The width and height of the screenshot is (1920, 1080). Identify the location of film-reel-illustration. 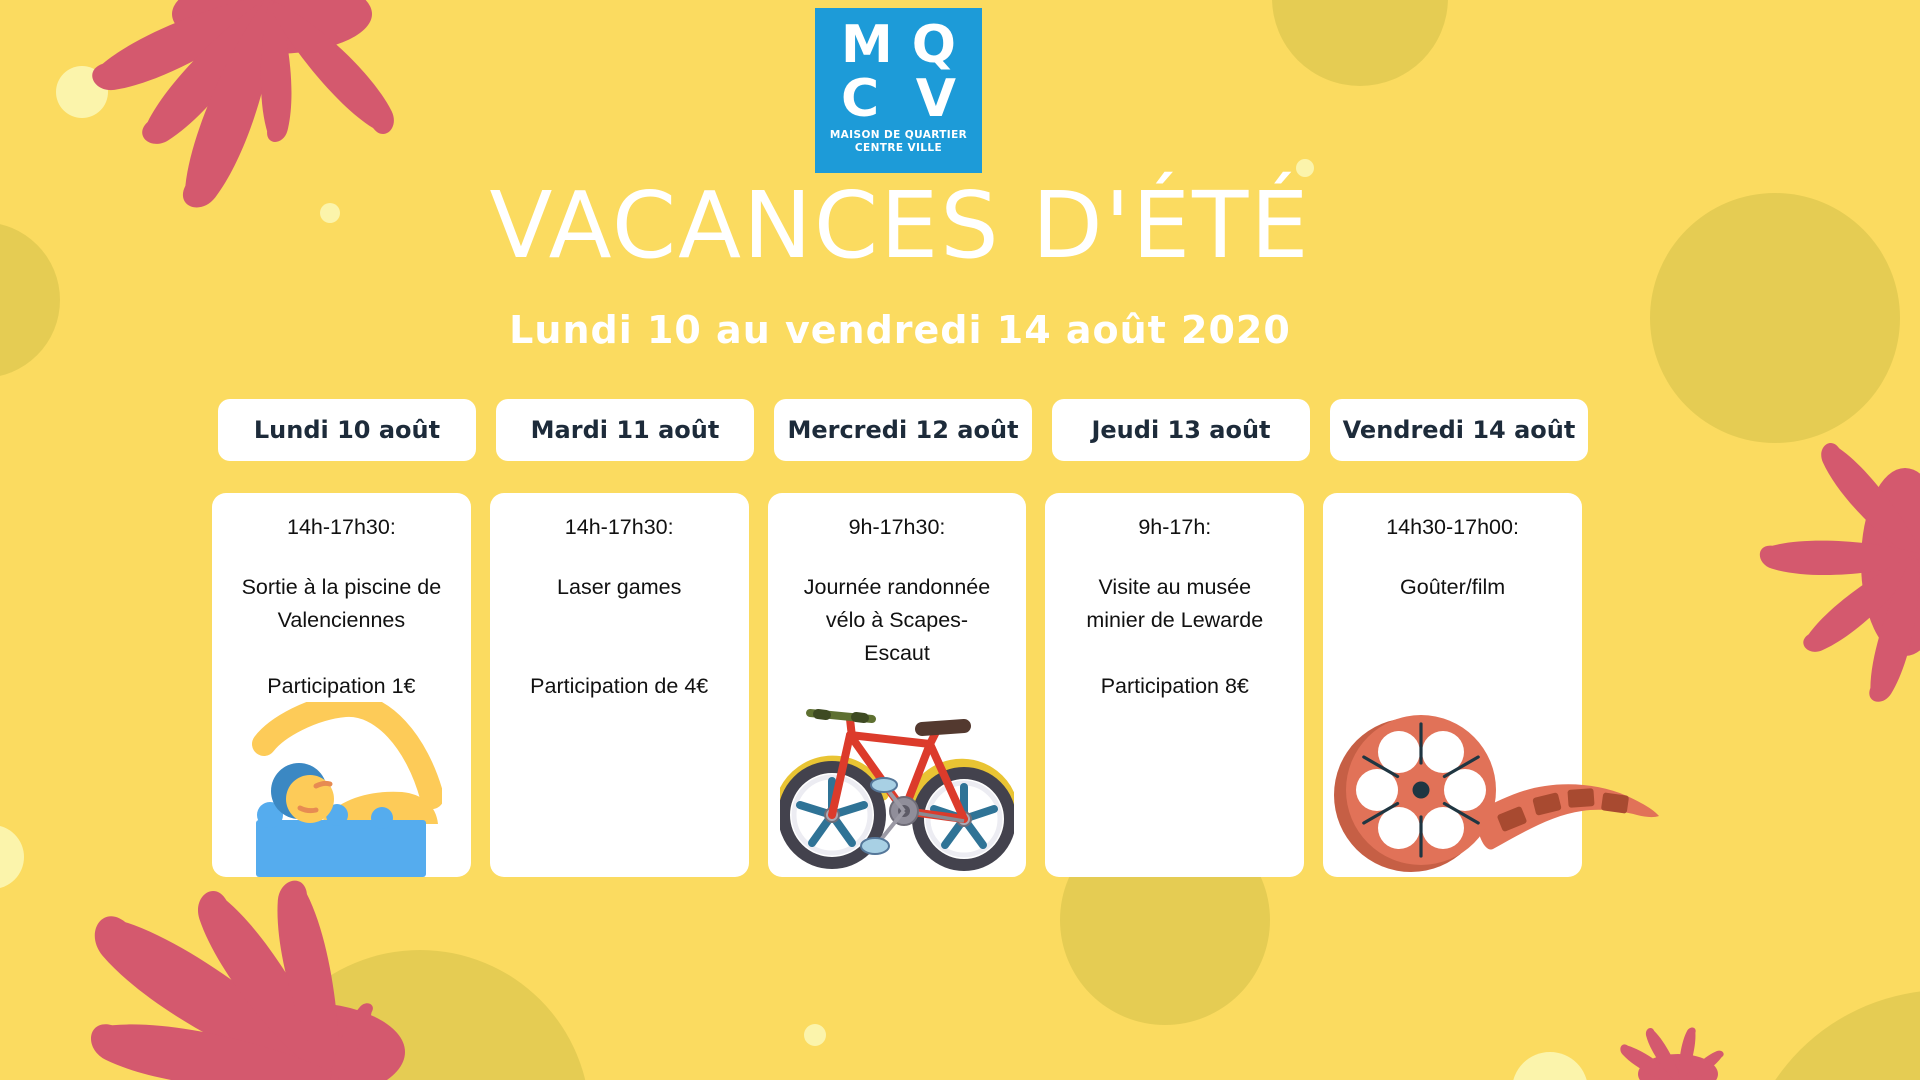
(1497, 793).